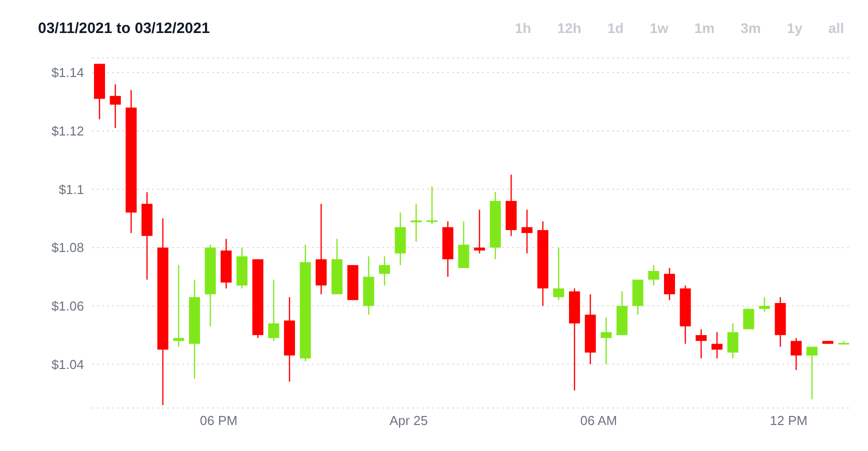 The image size is (868, 451). I want to click on text: all, so click(836, 28).